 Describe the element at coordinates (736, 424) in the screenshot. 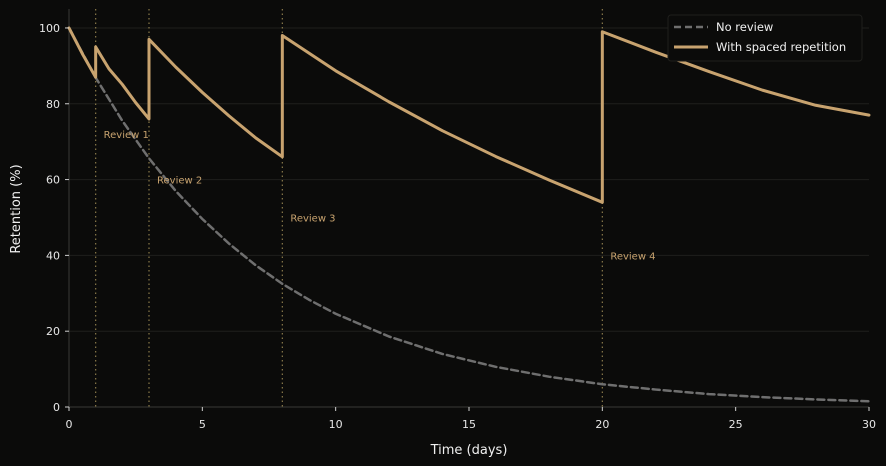

I see `x-tick-label: 25` at that location.